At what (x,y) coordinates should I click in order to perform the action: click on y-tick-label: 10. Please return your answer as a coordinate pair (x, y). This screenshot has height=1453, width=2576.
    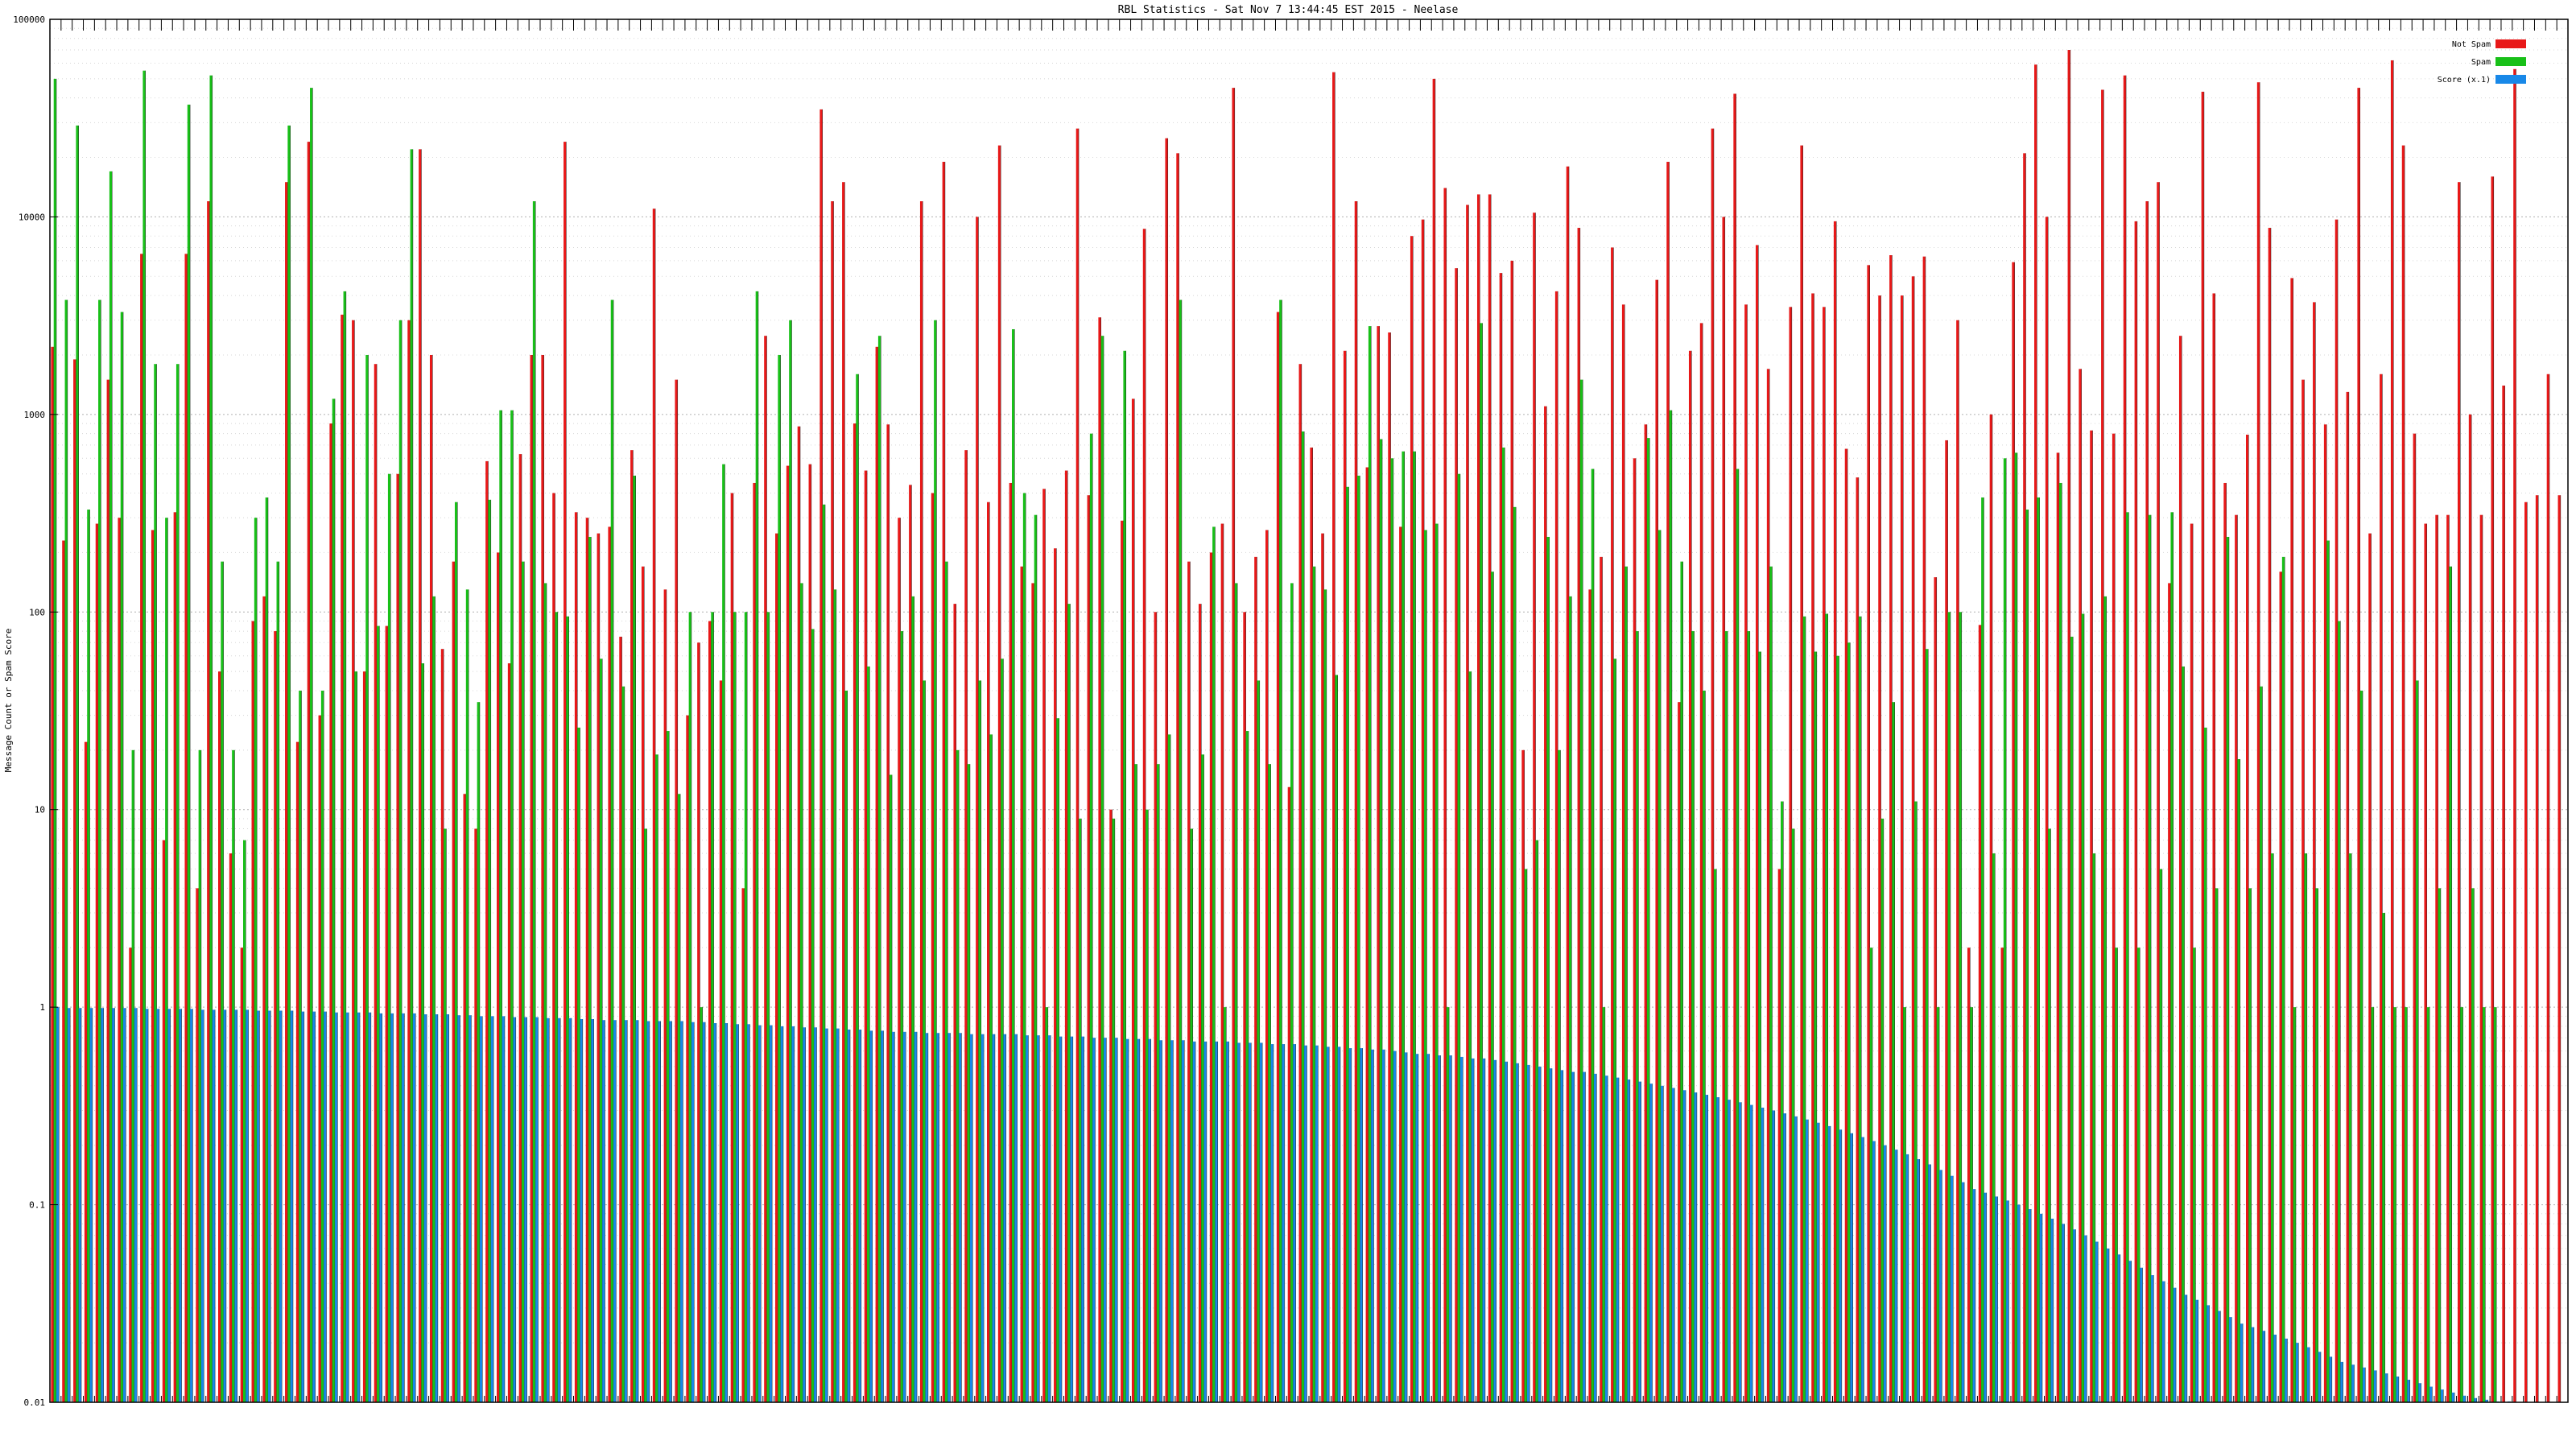
    Looking at the image, I should click on (40, 810).